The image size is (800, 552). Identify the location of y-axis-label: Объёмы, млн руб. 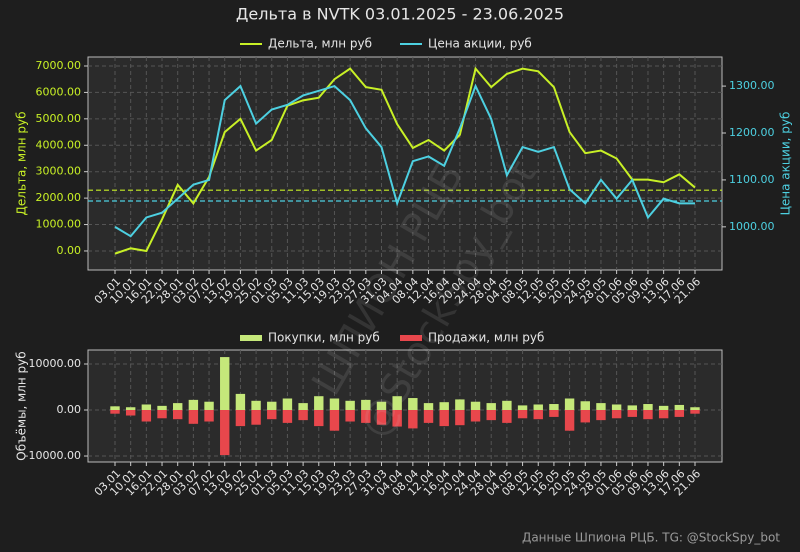
(22, 405).